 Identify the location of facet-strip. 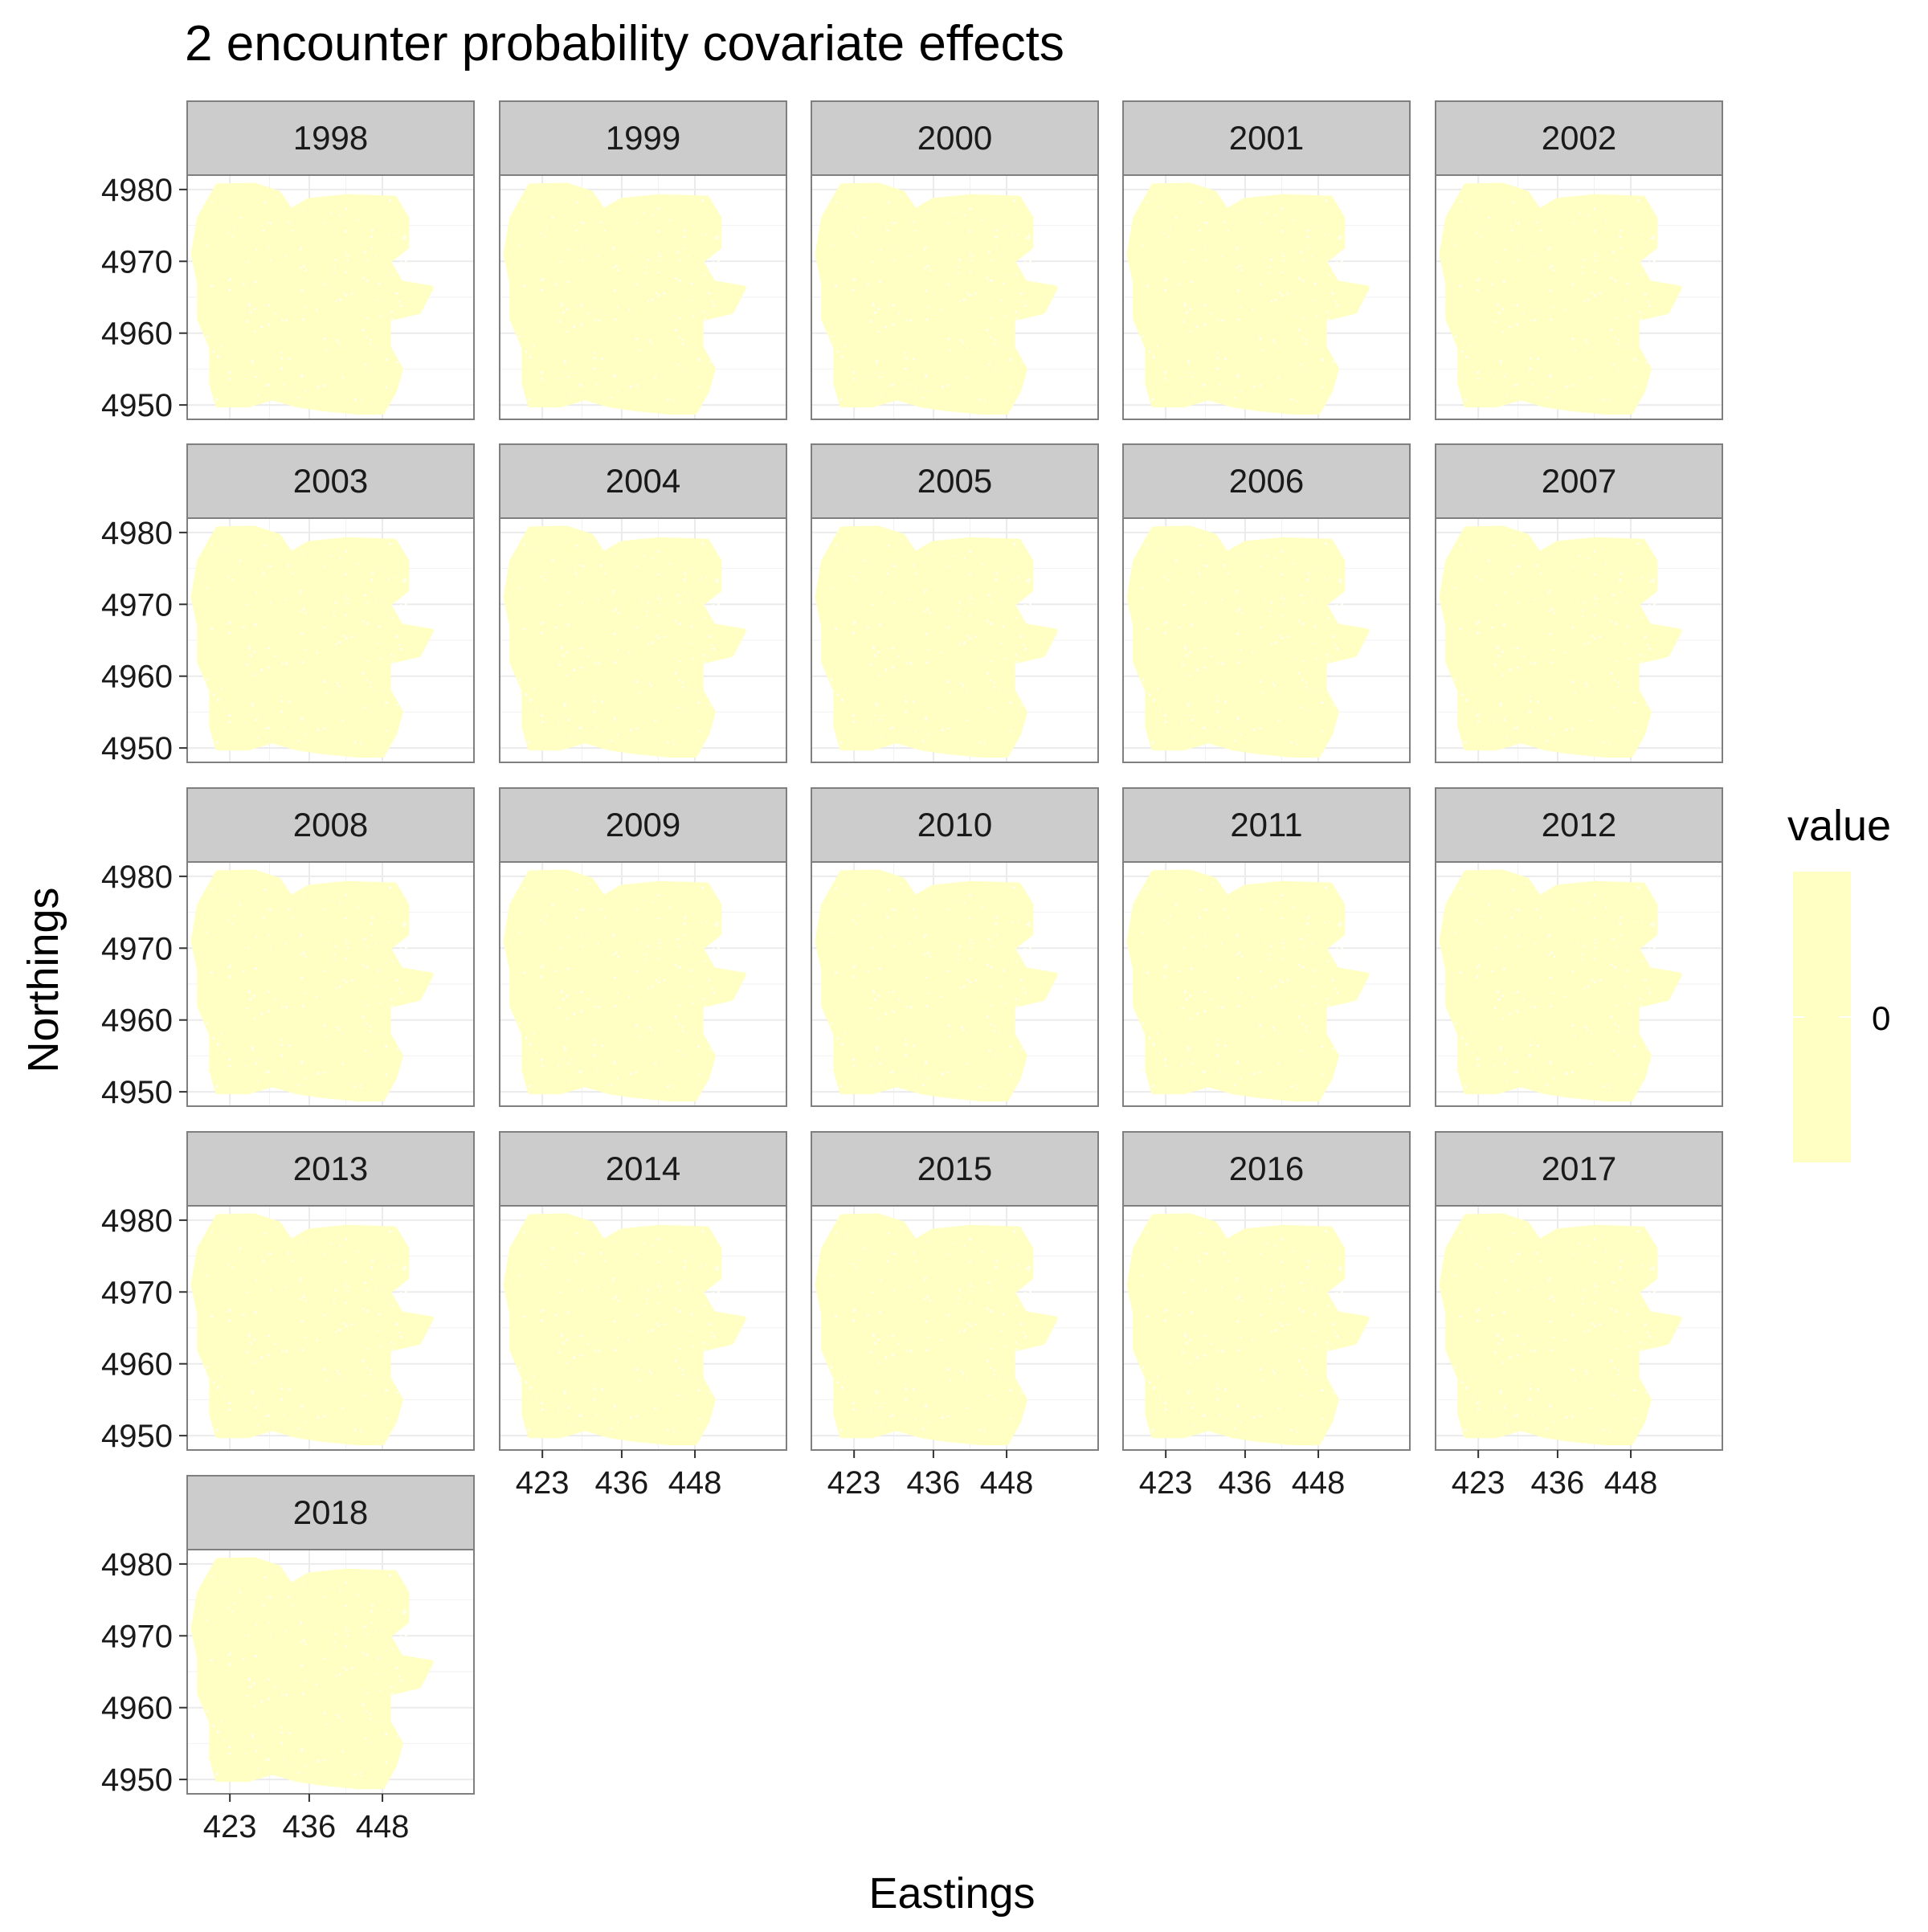
(955, 481).